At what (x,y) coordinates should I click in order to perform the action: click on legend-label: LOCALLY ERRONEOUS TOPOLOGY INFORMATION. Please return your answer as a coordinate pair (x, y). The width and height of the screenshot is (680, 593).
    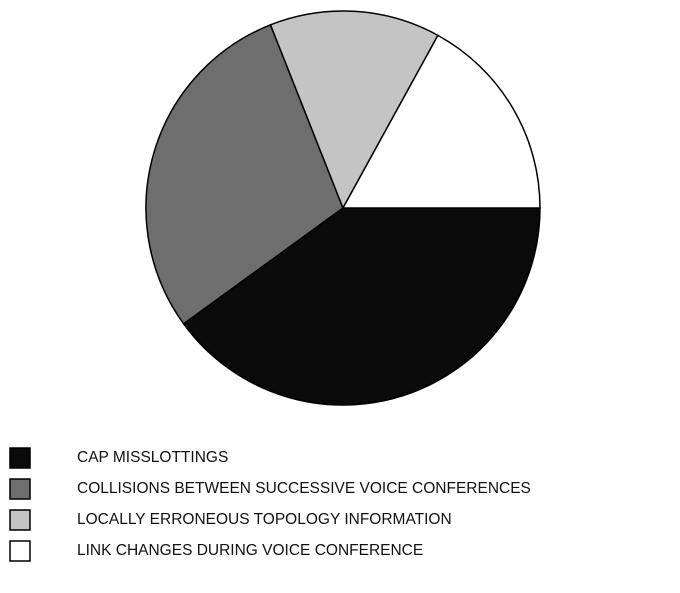
    Looking at the image, I should click on (264, 519).